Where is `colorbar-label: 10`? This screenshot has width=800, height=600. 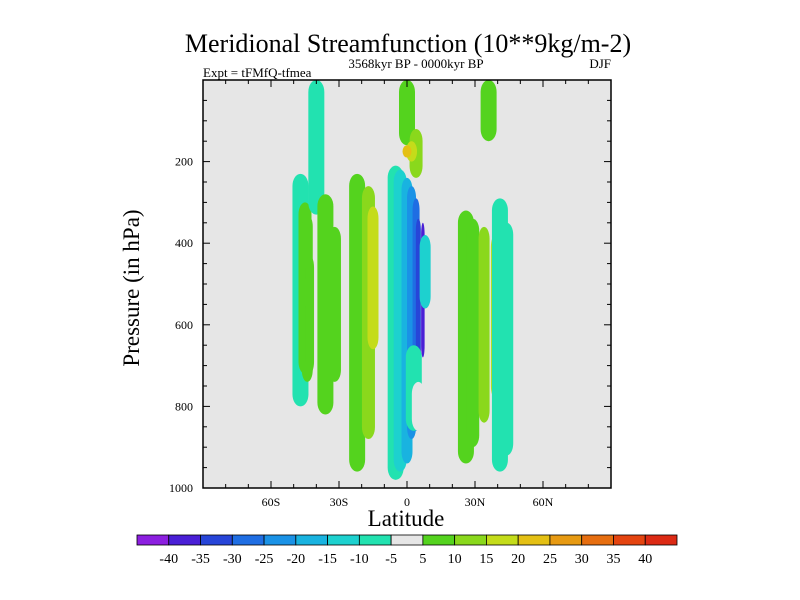 colorbar-label: 10 is located at coordinates (455, 559).